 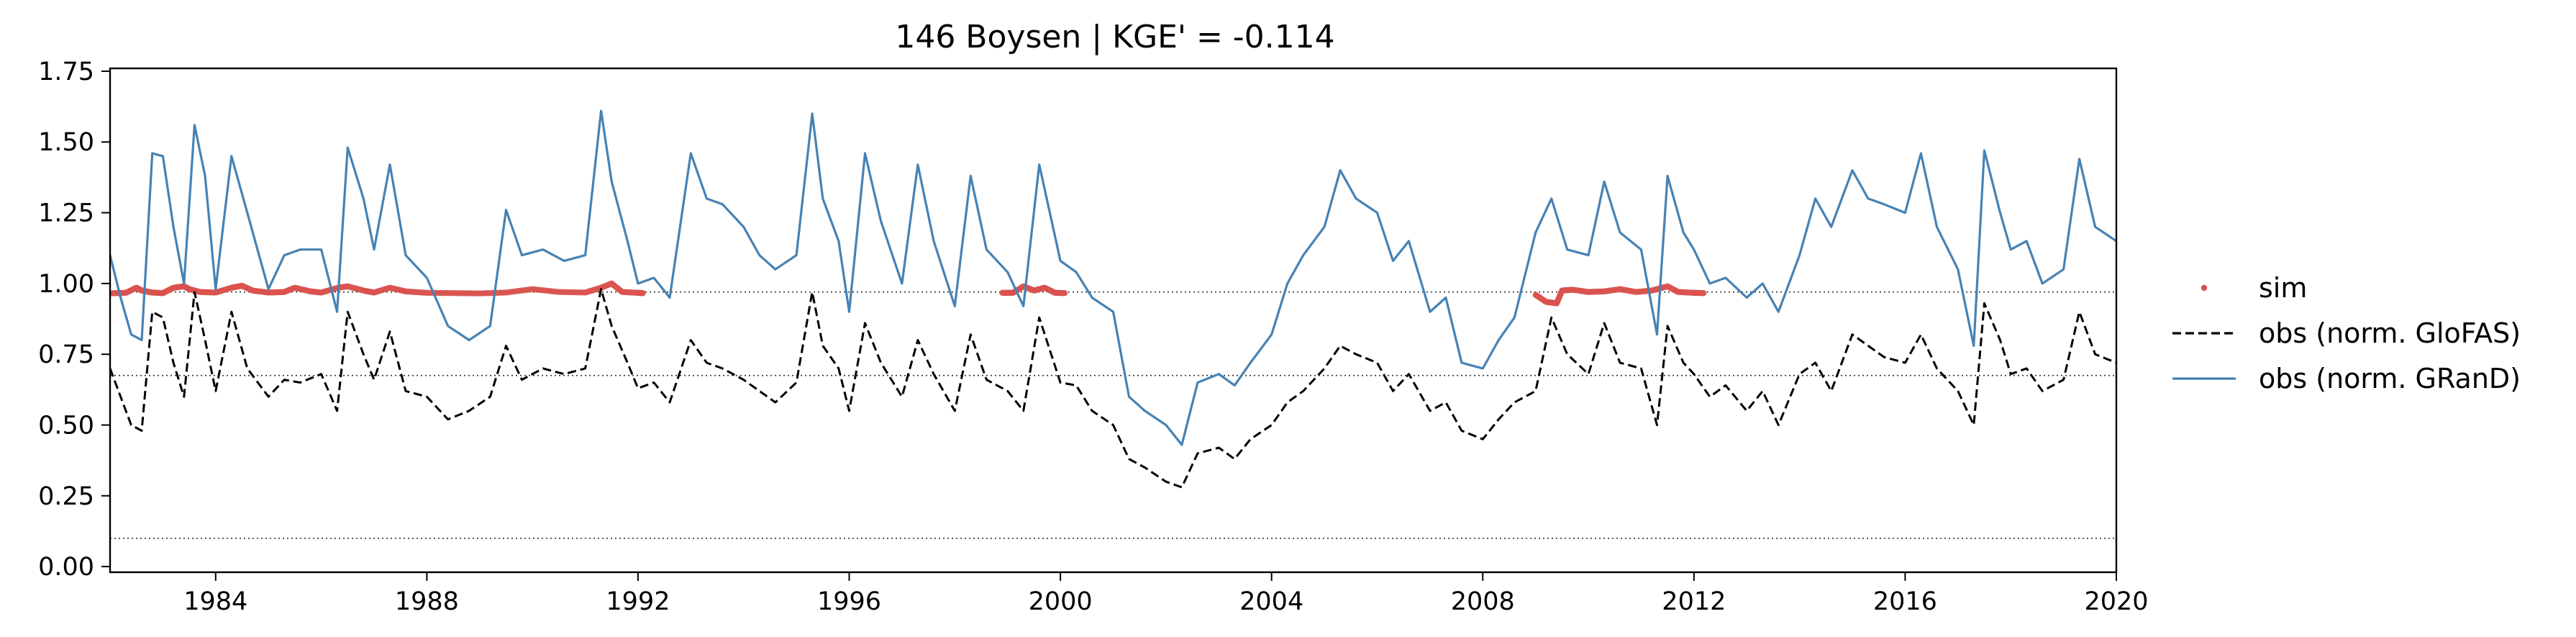 What do you see at coordinates (66, 143) in the screenshot?
I see `y-tick-label: 1.50` at bounding box center [66, 143].